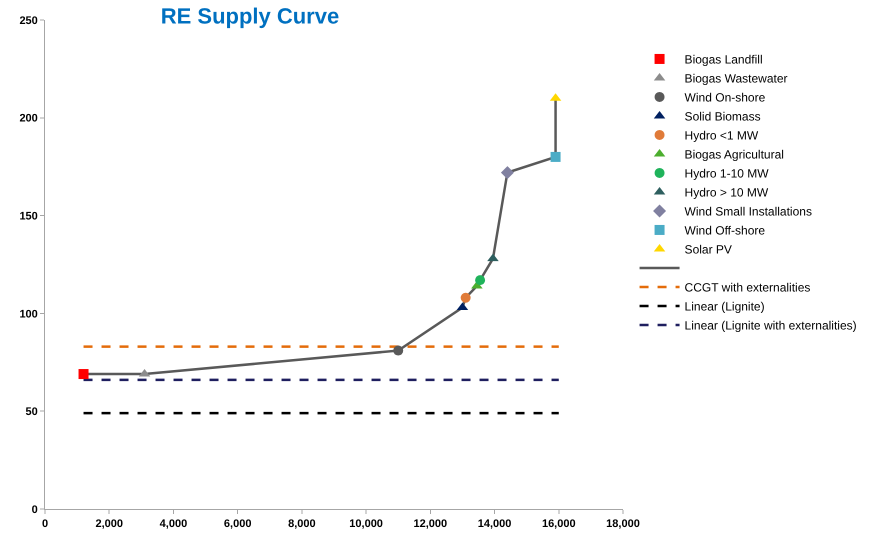  What do you see at coordinates (238, 524) in the screenshot?
I see `x-tick-label: 6,000` at bounding box center [238, 524].